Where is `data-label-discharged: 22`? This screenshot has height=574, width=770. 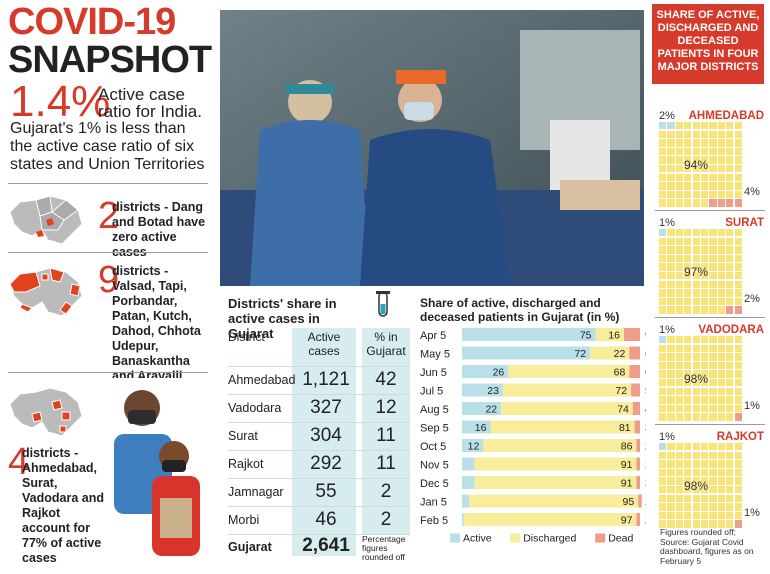 data-label-discharged: 22 is located at coordinates (620, 354).